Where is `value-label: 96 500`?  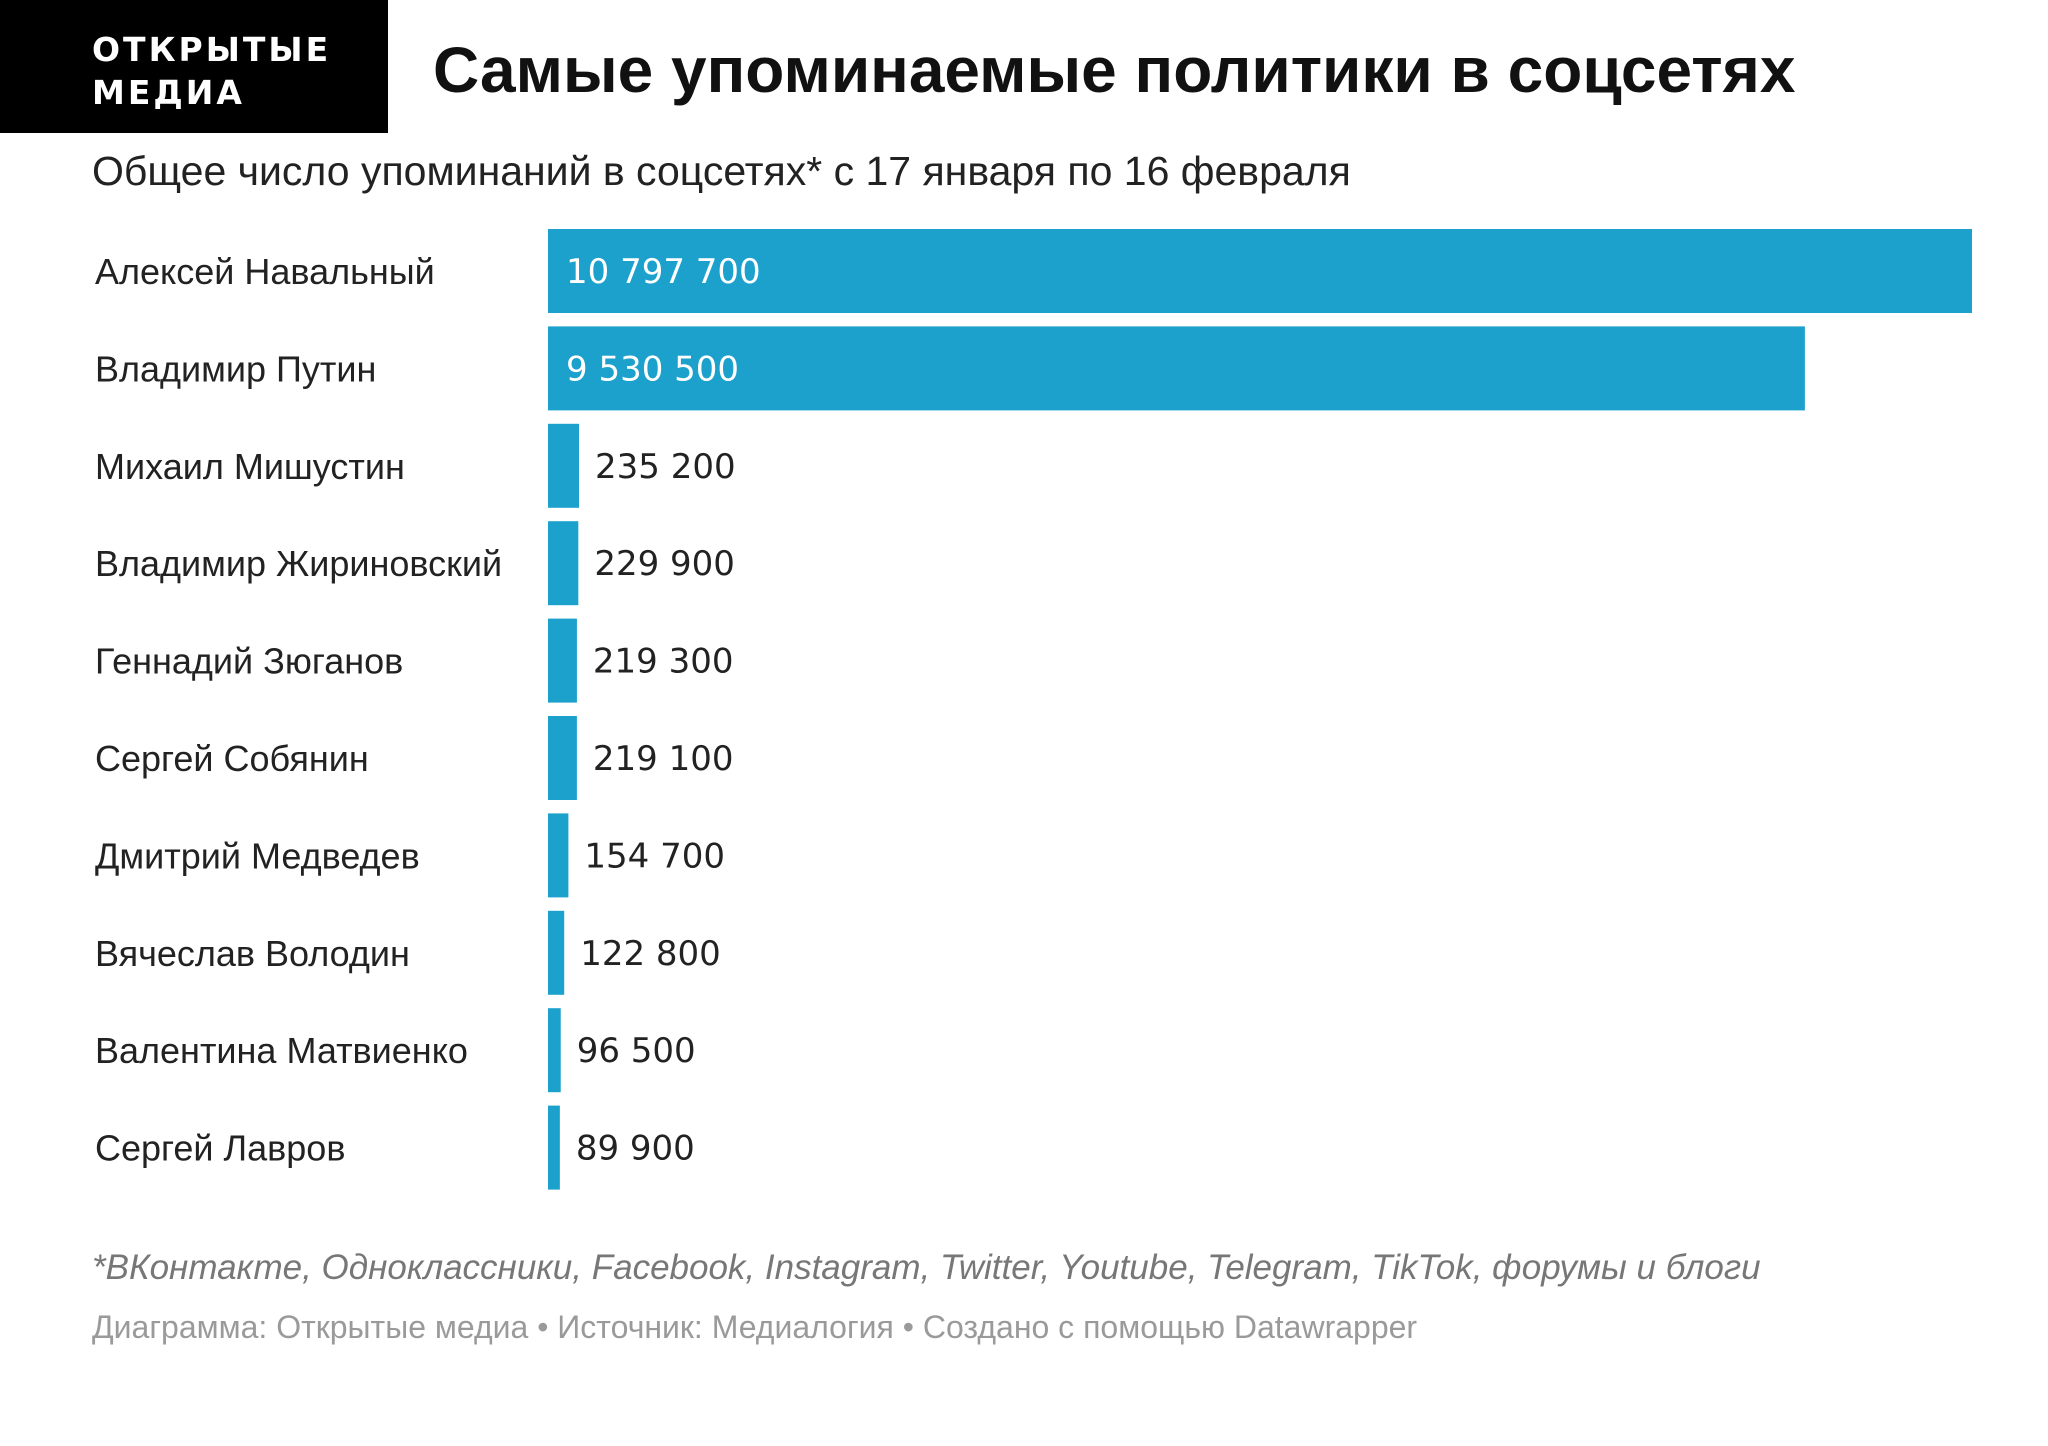
value-label: 96 500 is located at coordinates (636, 1051).